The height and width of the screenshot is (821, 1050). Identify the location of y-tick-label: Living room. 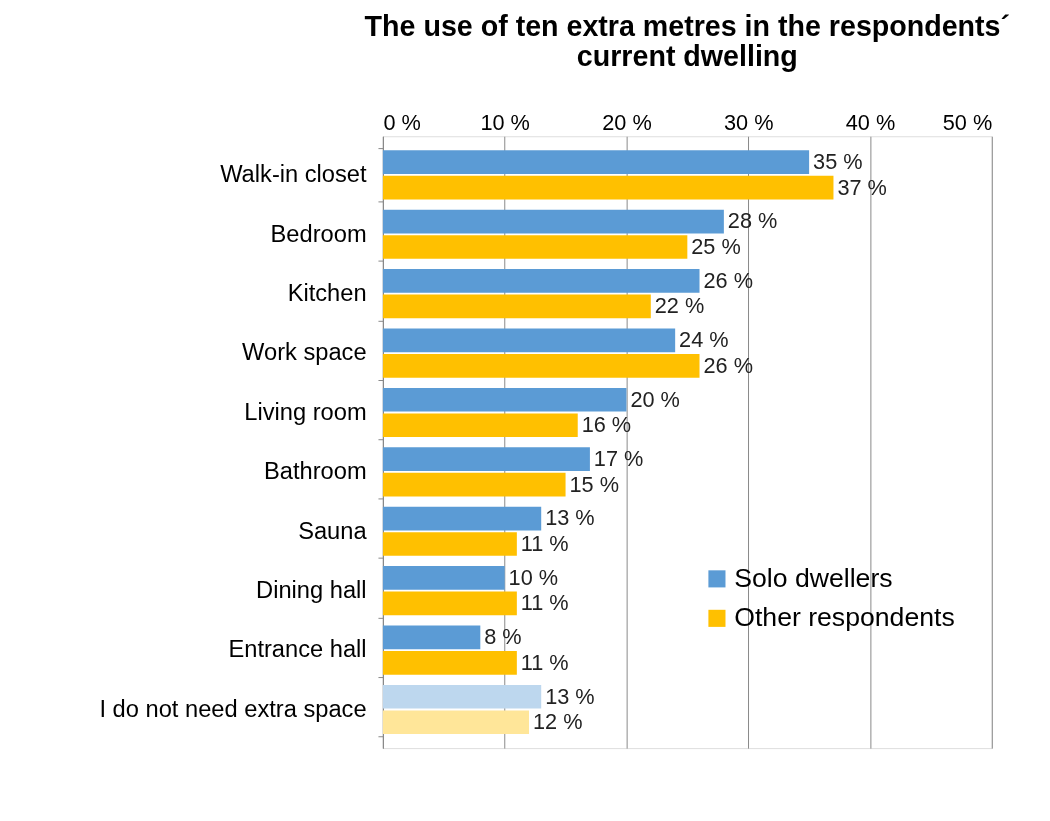
(305, 411).